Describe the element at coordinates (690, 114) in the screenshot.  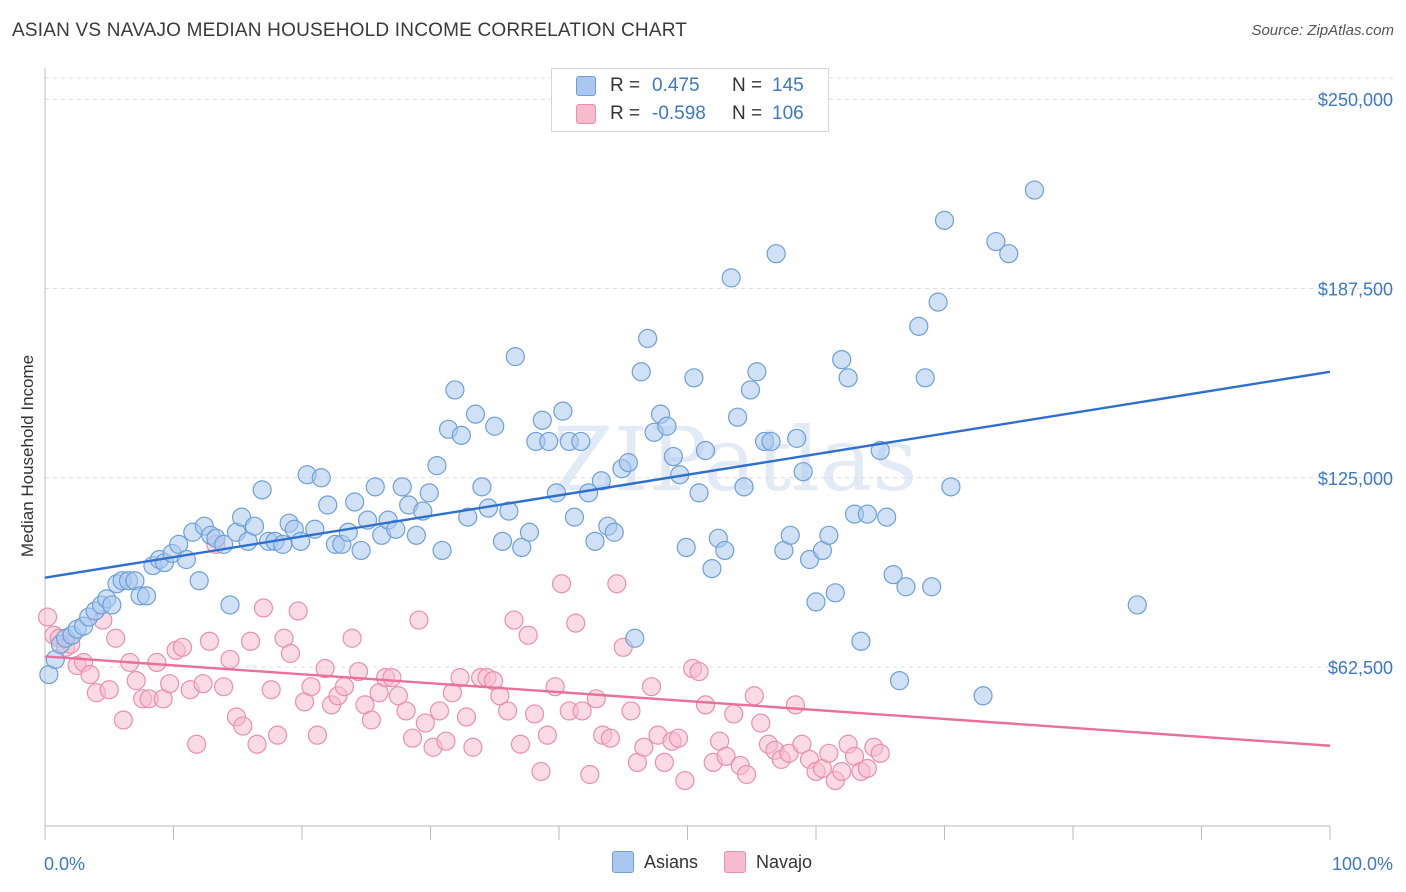
I see `legend-row-navajo: R = -0.598 N = 106` at that location.